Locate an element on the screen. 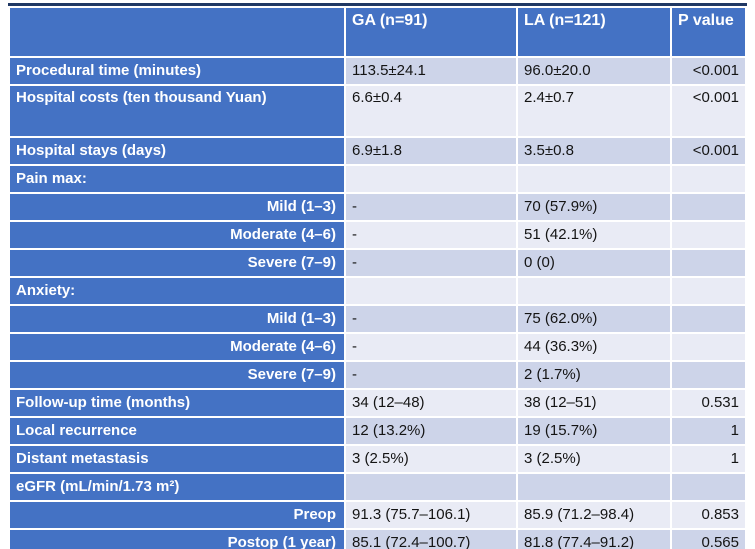 The height and width of the screenshot is (549, 755). row-label-cell: Pain max: is located at coordinates (177, 179).